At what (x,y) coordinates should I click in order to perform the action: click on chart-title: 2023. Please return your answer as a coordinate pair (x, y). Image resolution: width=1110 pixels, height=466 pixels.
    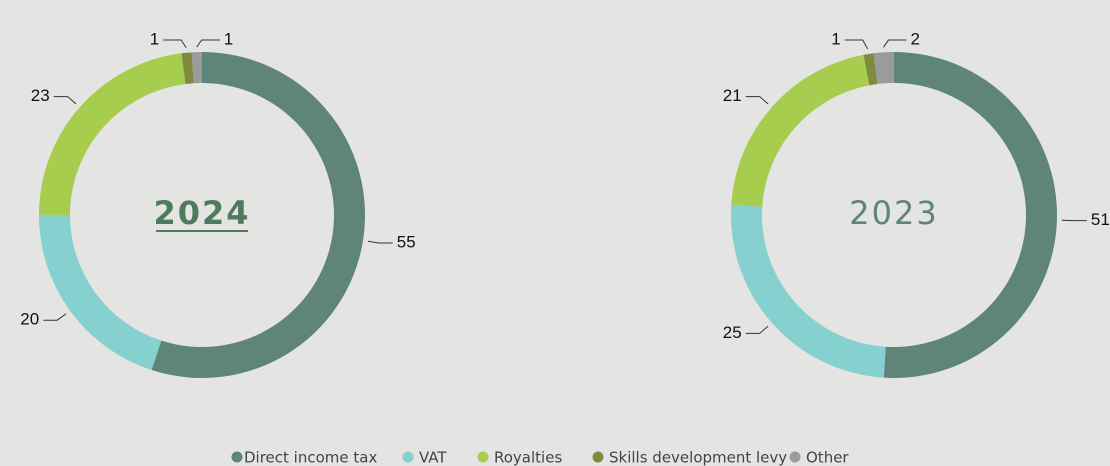
    Looking at the image, I should click on (893, 213).